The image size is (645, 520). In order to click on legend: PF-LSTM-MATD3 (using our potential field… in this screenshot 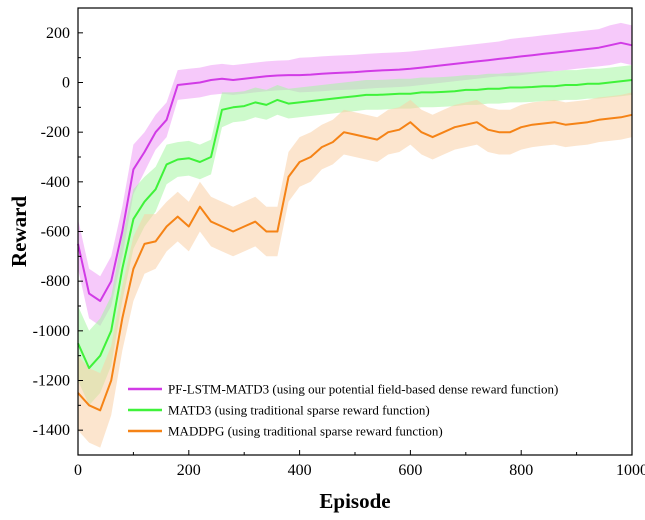, I will do `click(343, 410)`.